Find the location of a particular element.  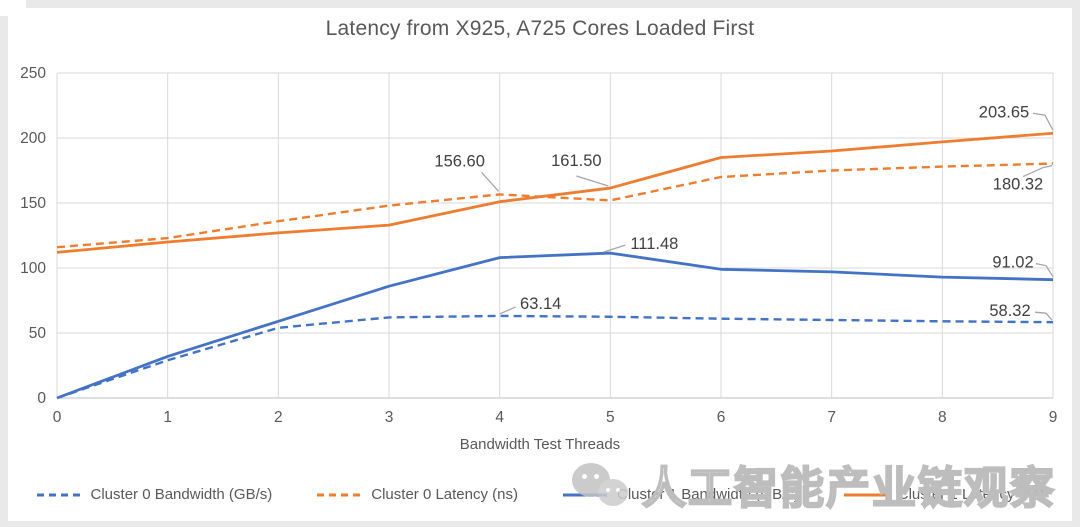

legend-item-3: Cluster 1 Latency (ns) is located at coordinates (944, 494).